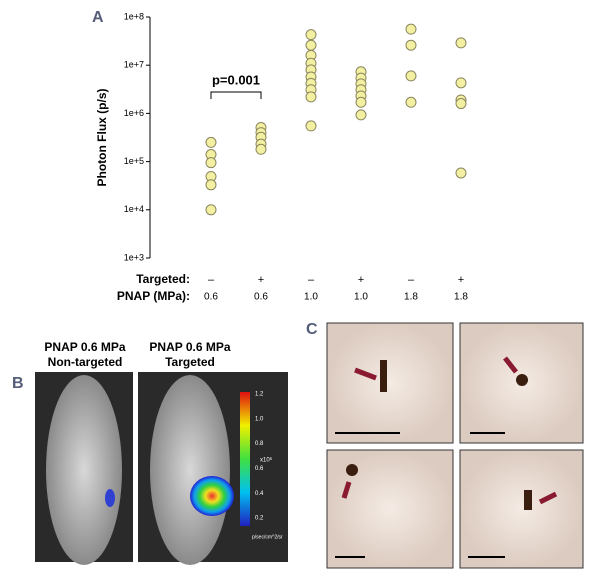 The image size is (600, 585). Describe the element at coordinates (98, 17) in the screenshot. I see `panel-label: A` at that location.